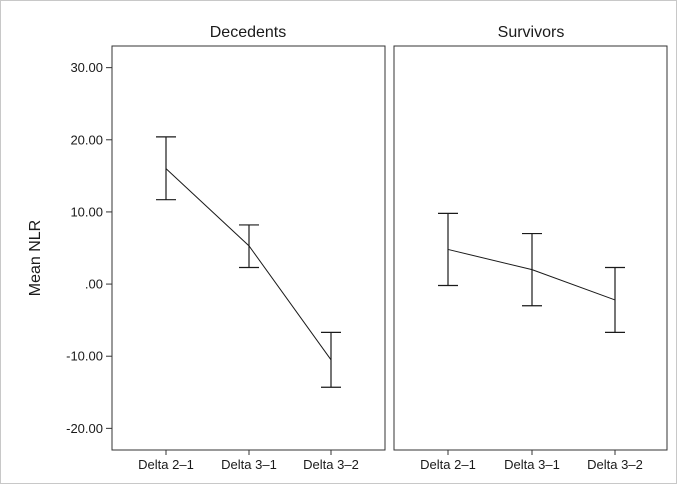  Describe the element at coordinates (35, 258) in the screenshot. I see `y-axis-title: Mean NLR` at that location.